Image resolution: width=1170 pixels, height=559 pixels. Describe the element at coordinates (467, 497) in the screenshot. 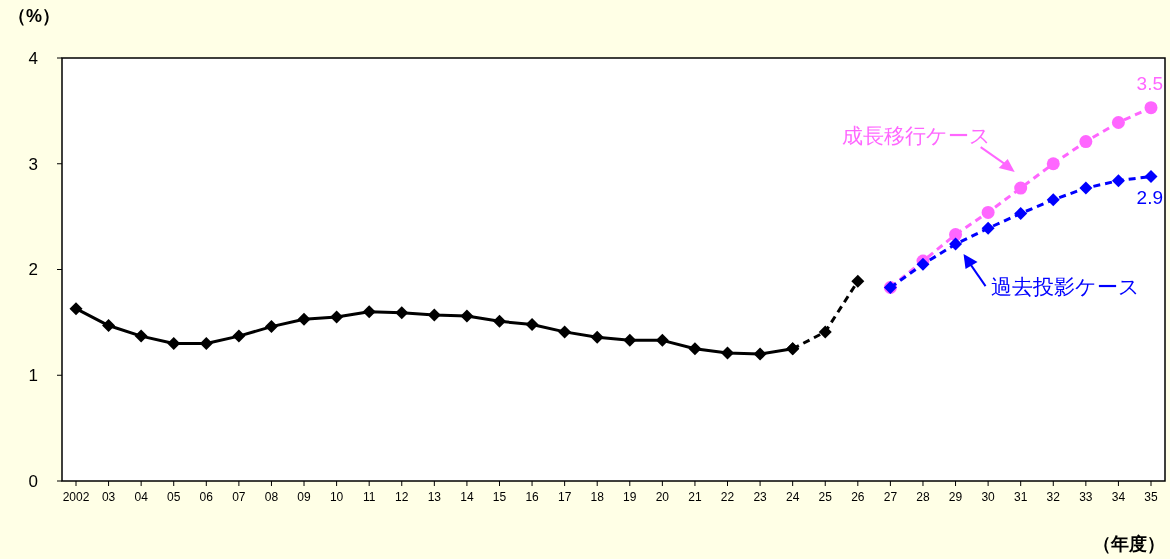

I see `x-tick-label: 14` at that location.